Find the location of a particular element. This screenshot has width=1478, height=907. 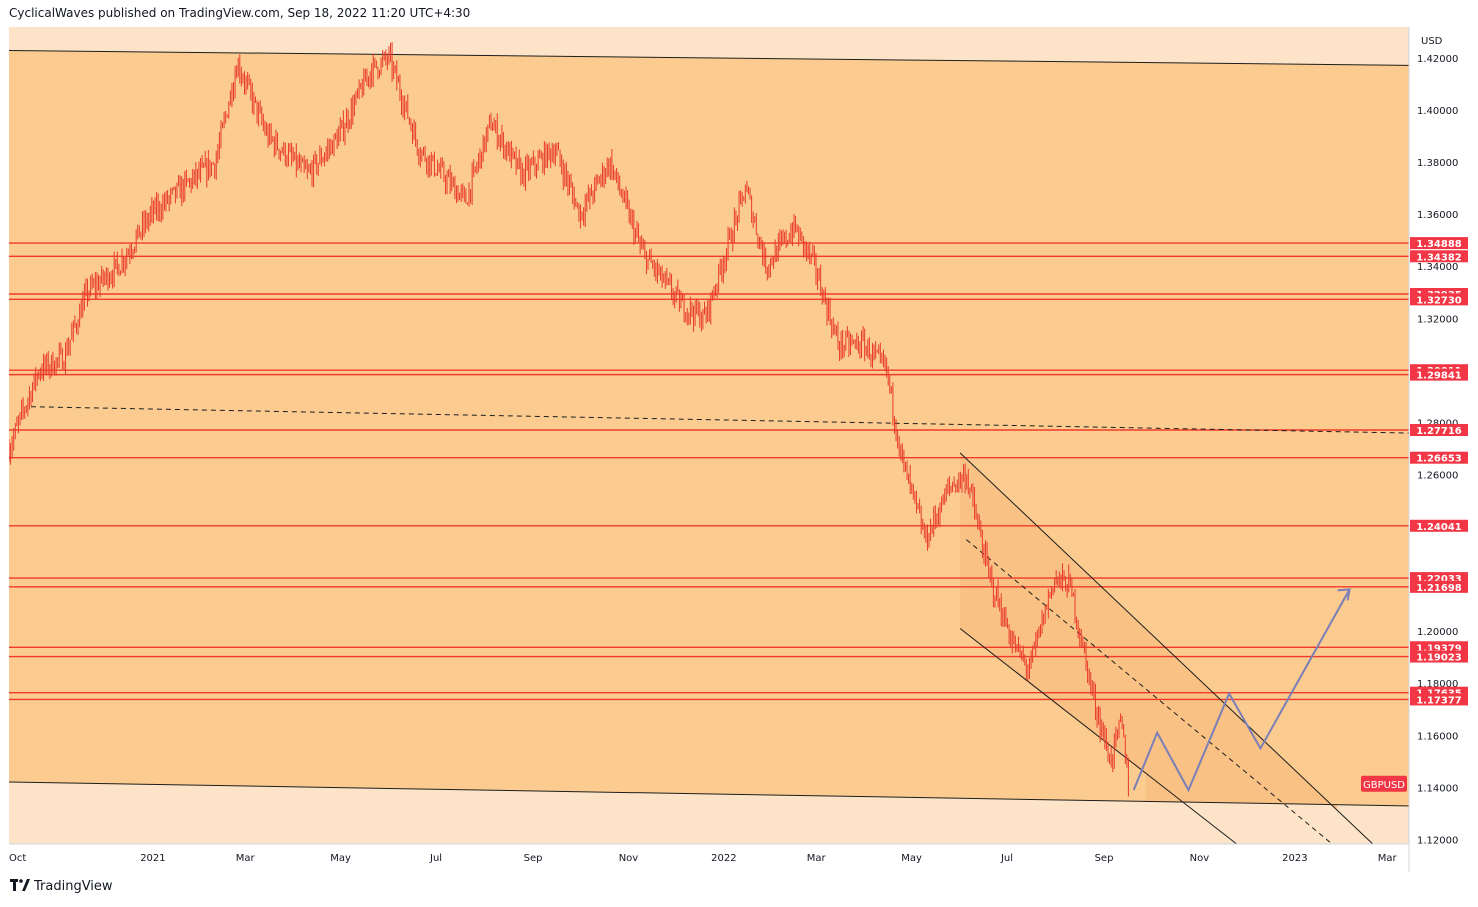

level-label: 1.22033 is located at coordinates (1439, 579).